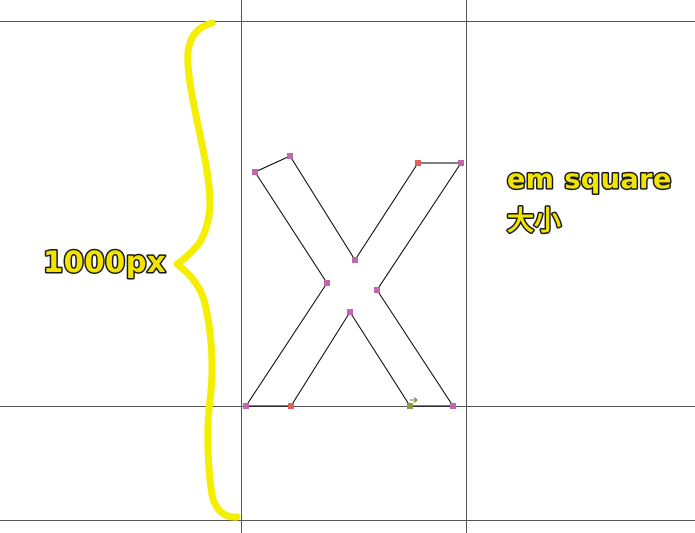  Describe the element at coordinates (589, 179) in the screenshot. I see `em-square-label: em square` at that location.